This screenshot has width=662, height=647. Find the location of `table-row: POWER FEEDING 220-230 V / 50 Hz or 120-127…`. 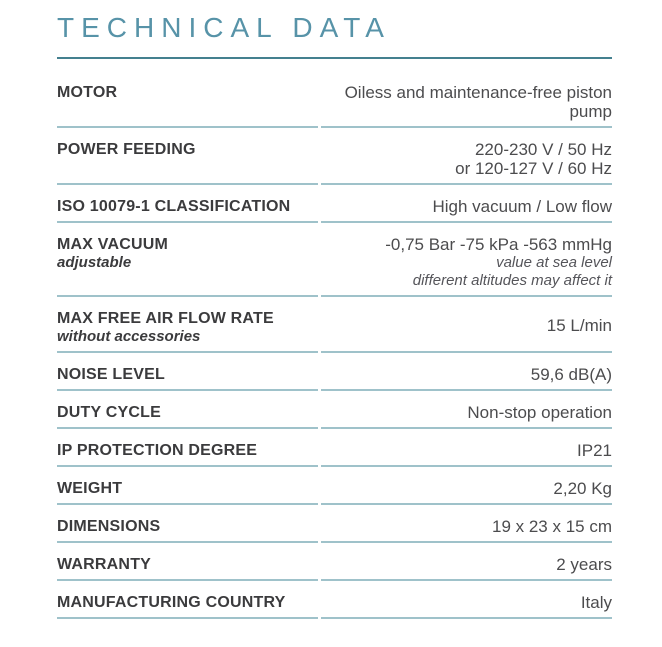

table-row: POWER FEEDING 220-230 V / 50 Hz or 120-127… is located at coordinates (334, 156).